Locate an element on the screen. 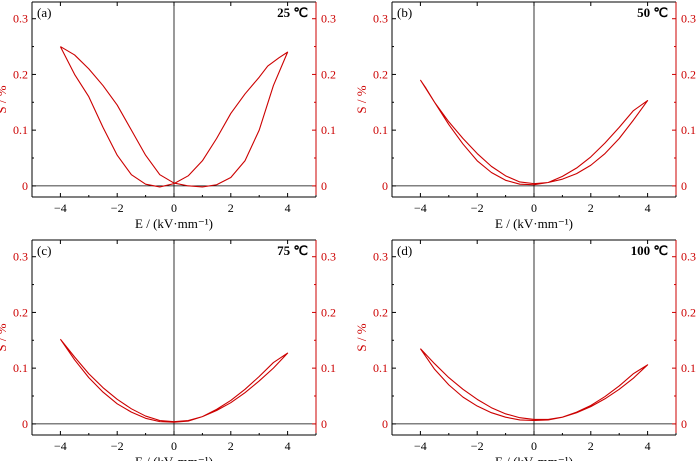 This screenshot has width=700, height=461. panel-label: (c) is located at coordinates (44, 250).